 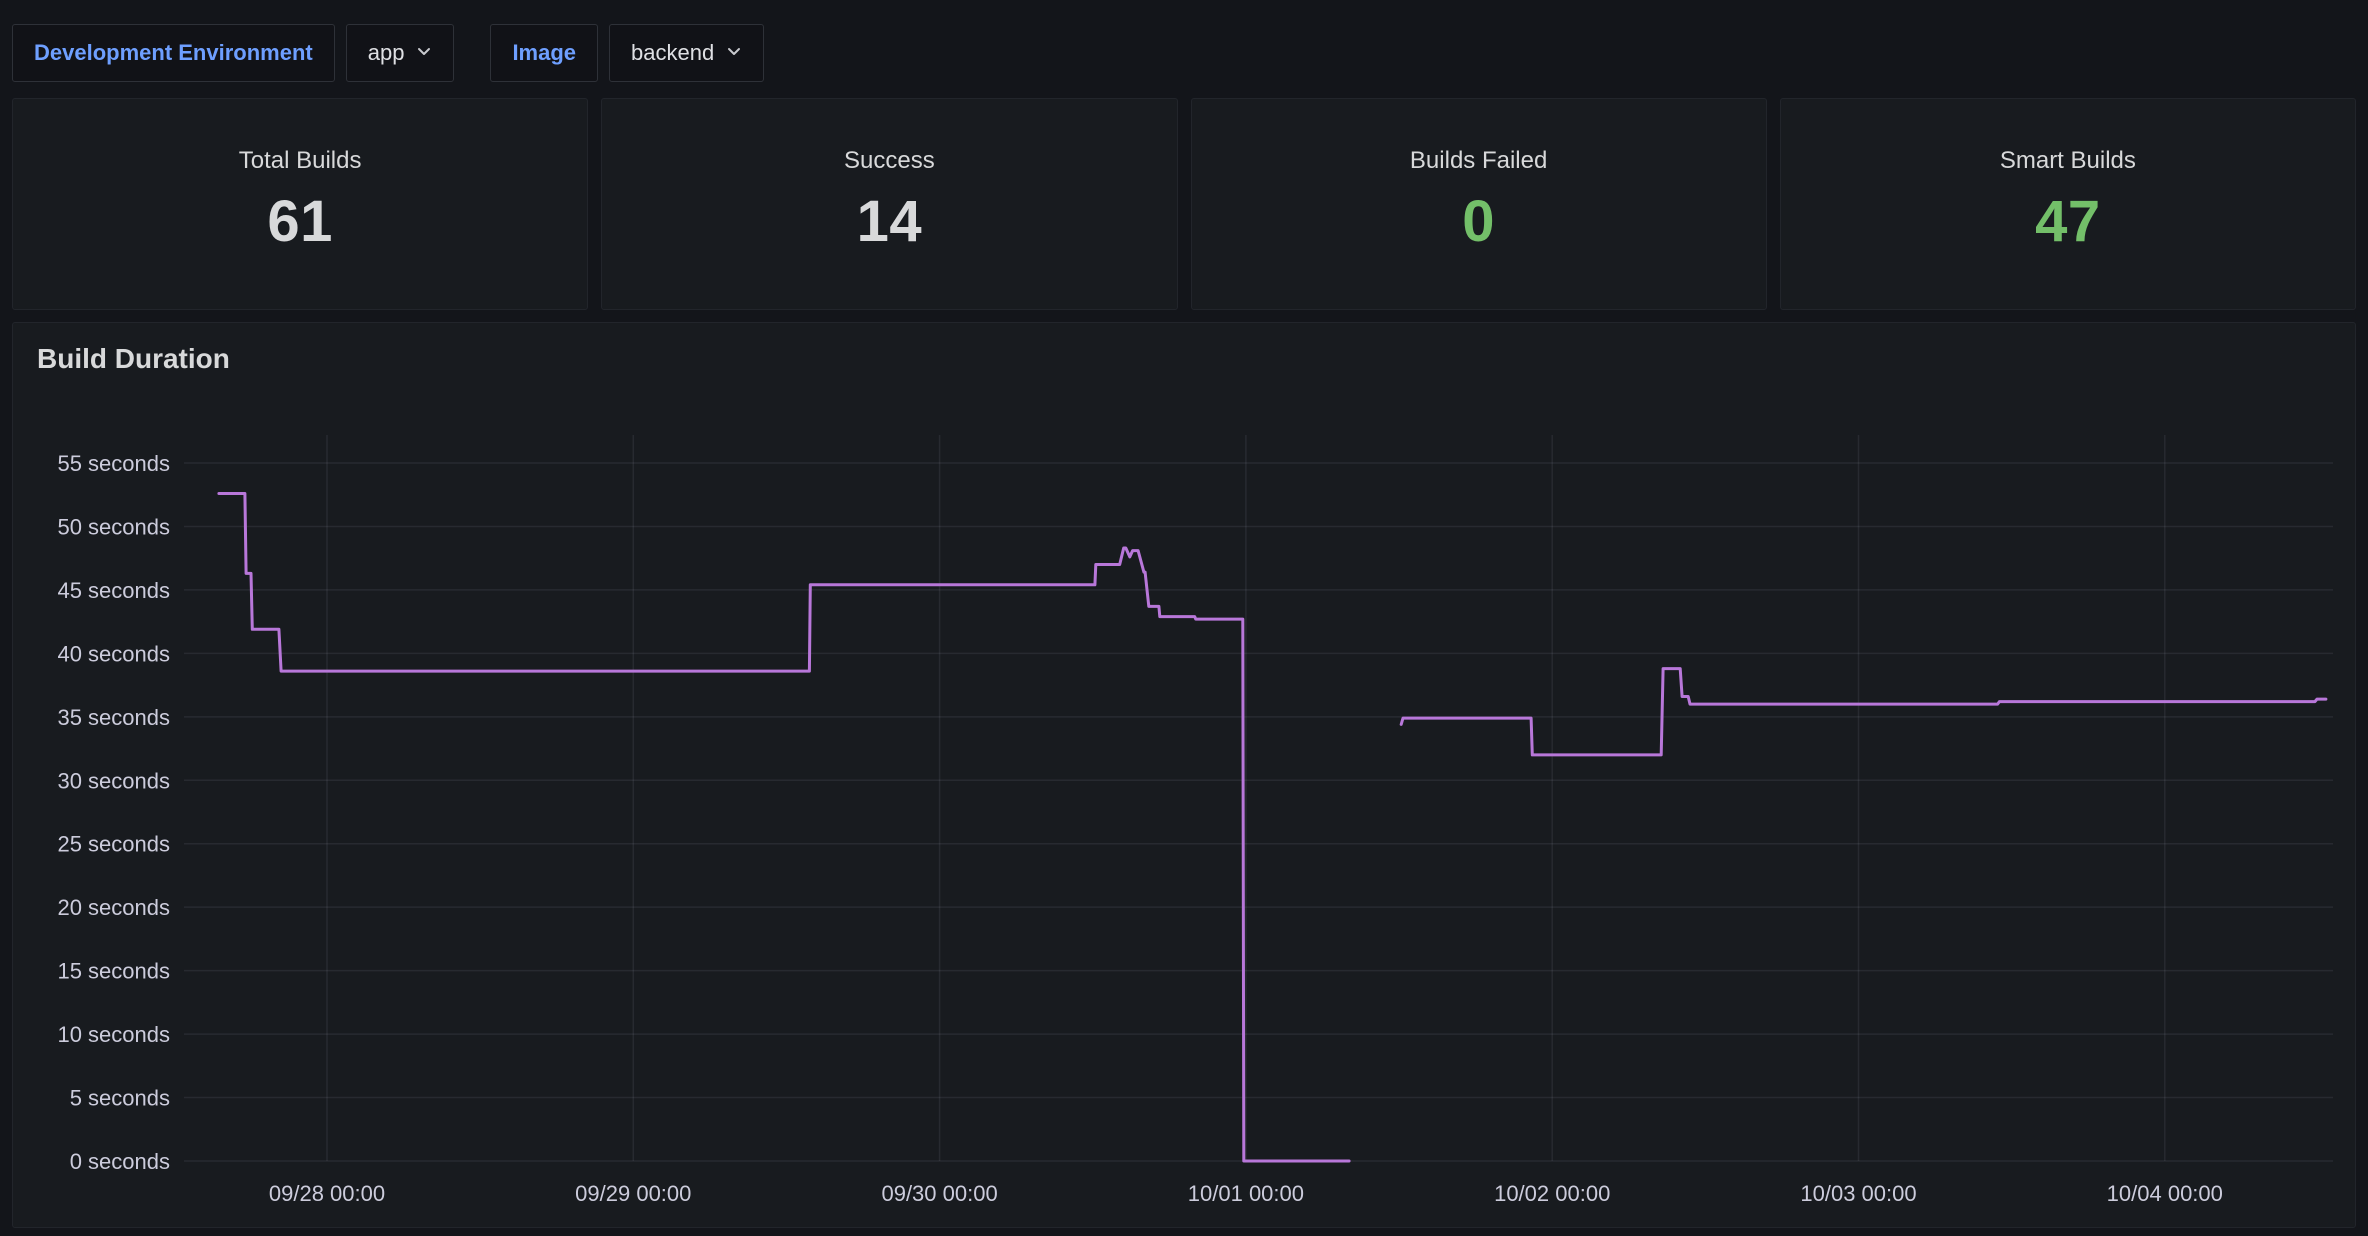 What do you see at coordinates (113, 1034) in the screenshot?
I see `y-axis-tick-label: 10 seconds` at bounding box center [113, 1034].